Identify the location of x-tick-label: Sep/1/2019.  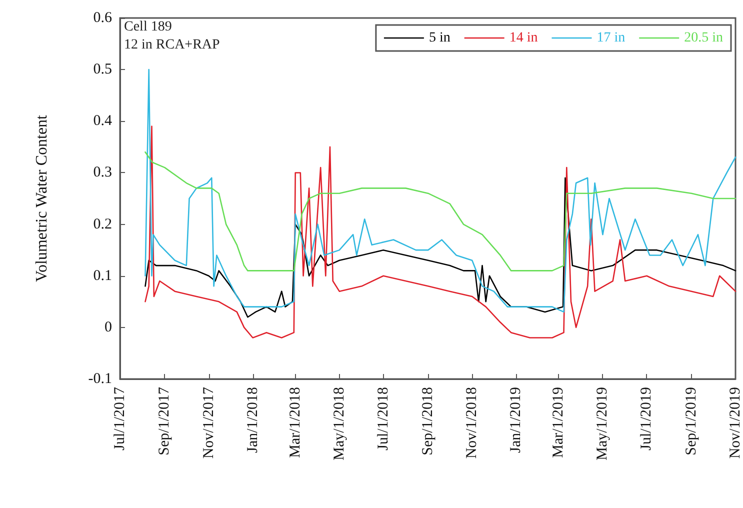
(691, 421).